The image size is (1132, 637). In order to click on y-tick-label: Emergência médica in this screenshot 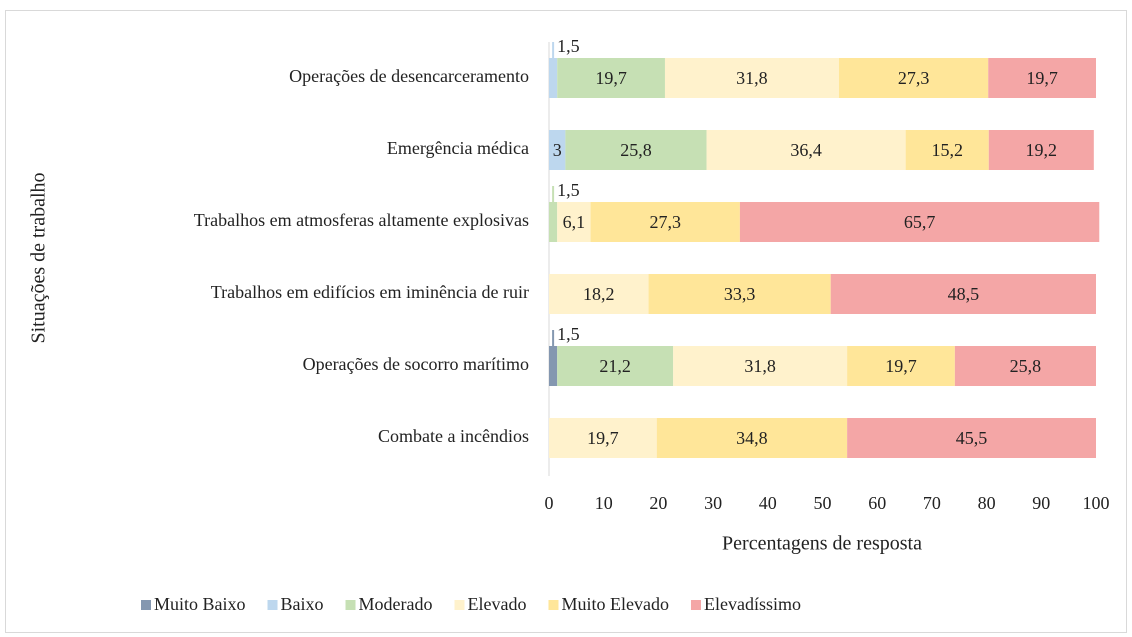, I will do `click(458, 148)`.